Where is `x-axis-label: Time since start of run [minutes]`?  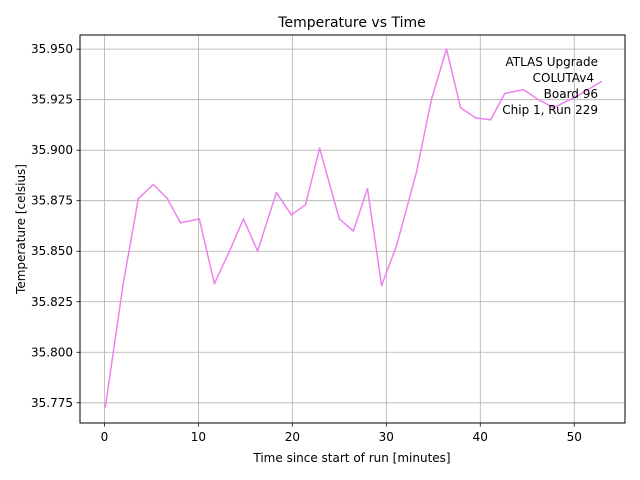
x-axis-label: Time since start of run [minutes] is located at coordinates (351, 458).